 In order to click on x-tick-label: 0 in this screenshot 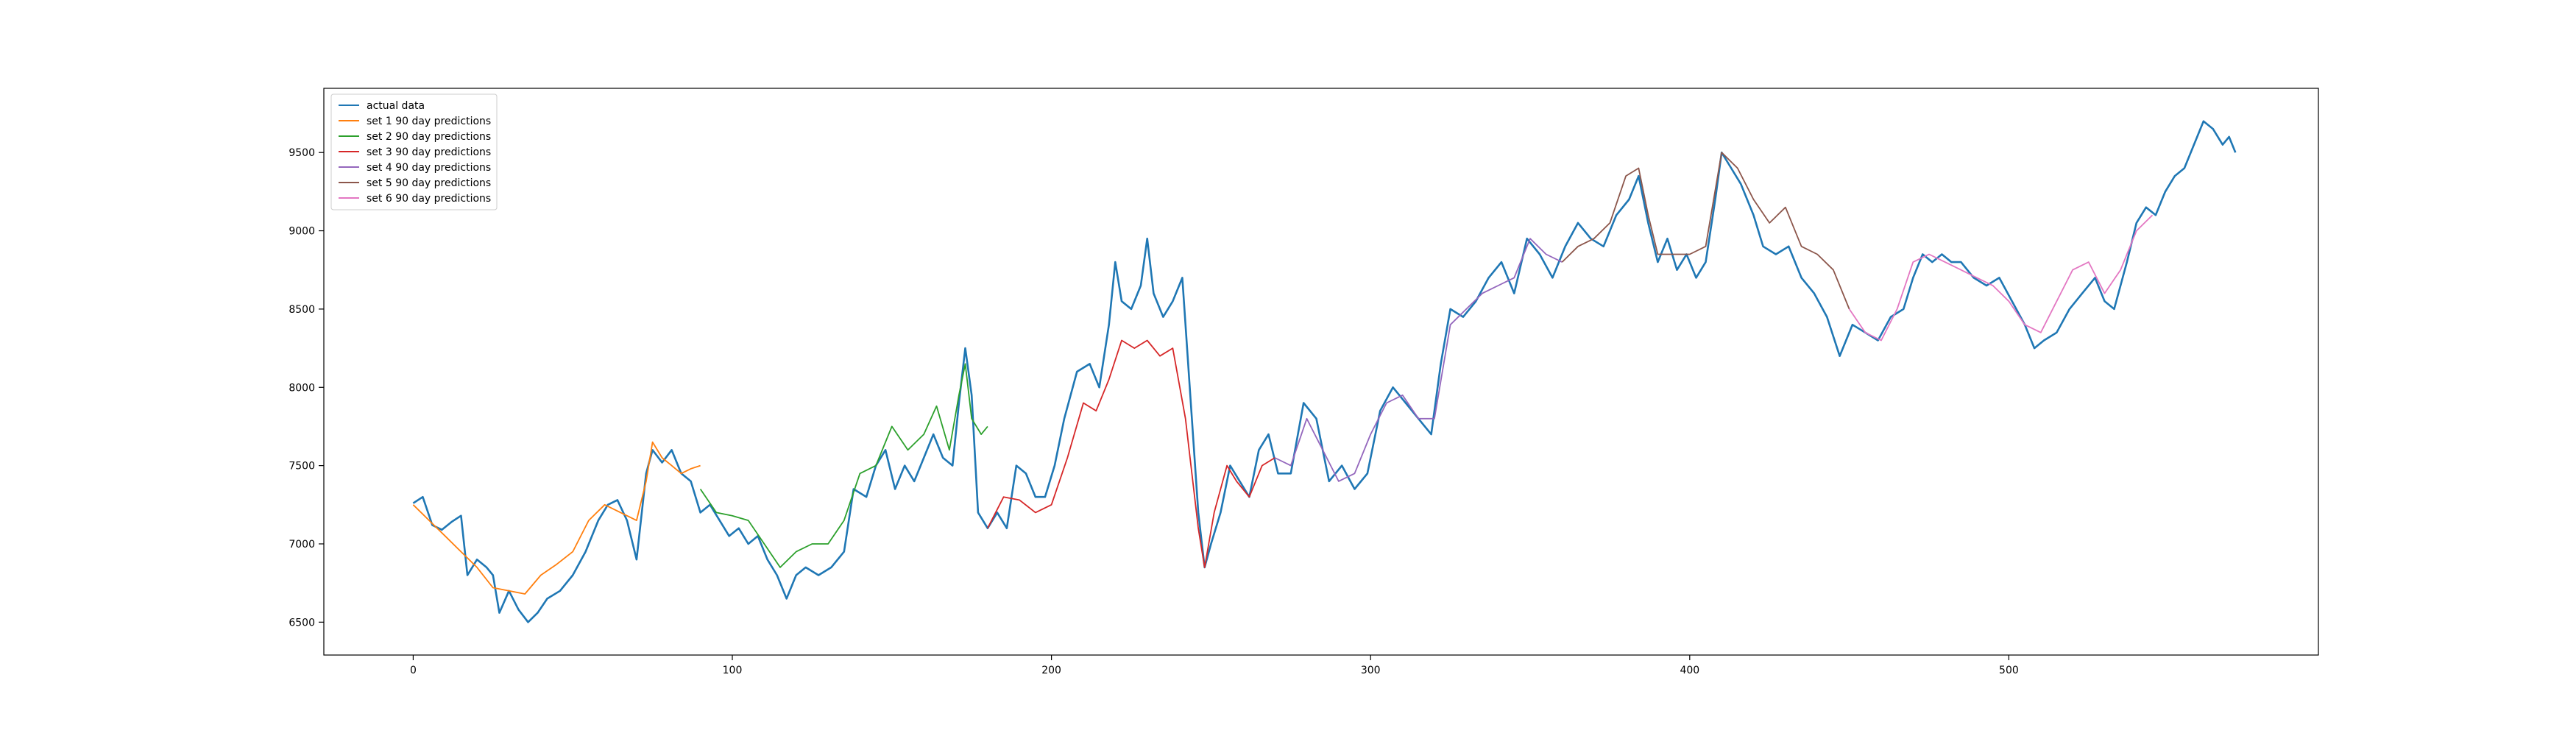, I will do `click(413, 670)`.